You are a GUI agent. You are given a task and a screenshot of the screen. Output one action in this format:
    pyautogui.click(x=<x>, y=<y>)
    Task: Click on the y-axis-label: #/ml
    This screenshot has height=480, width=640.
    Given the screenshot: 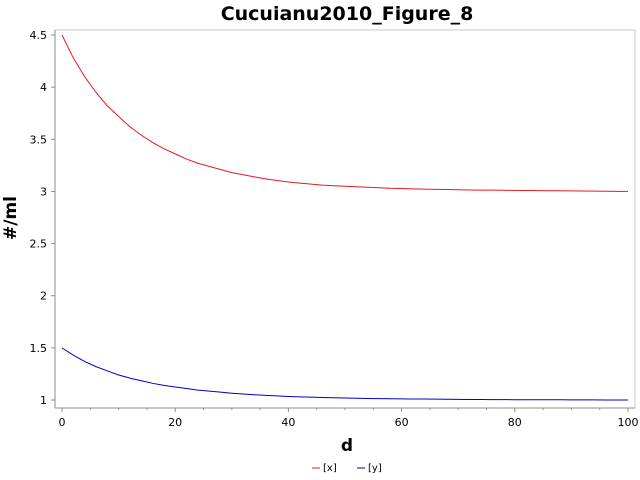 What is the action you would take?
    pyautogui.click(x=11, y=218)
    